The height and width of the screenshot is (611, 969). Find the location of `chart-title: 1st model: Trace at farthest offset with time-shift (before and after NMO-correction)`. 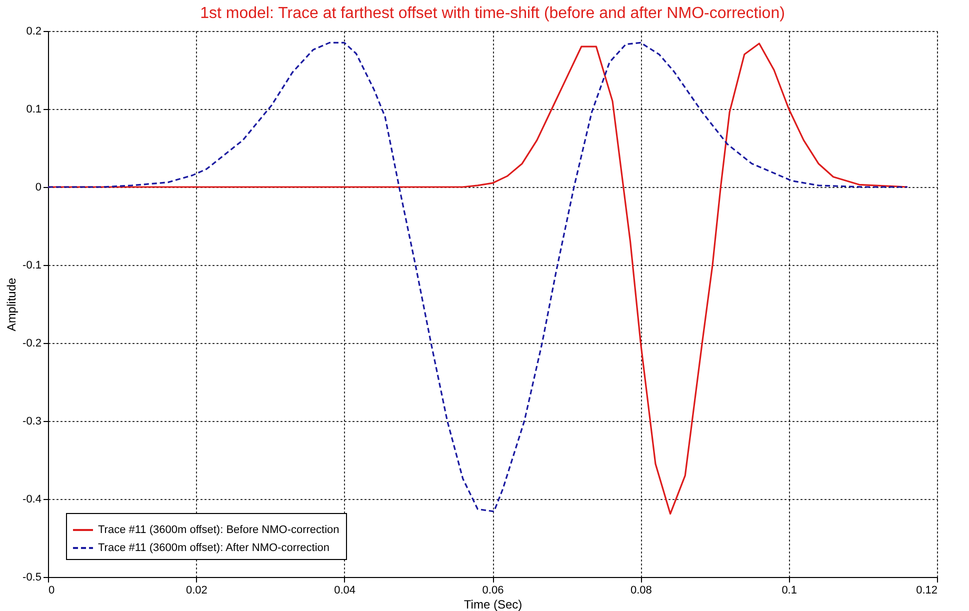

chart-title: 1st model: Trace at farthest offset with time-shift (before and after NMO-correction) is located at coordinates (492, 13).